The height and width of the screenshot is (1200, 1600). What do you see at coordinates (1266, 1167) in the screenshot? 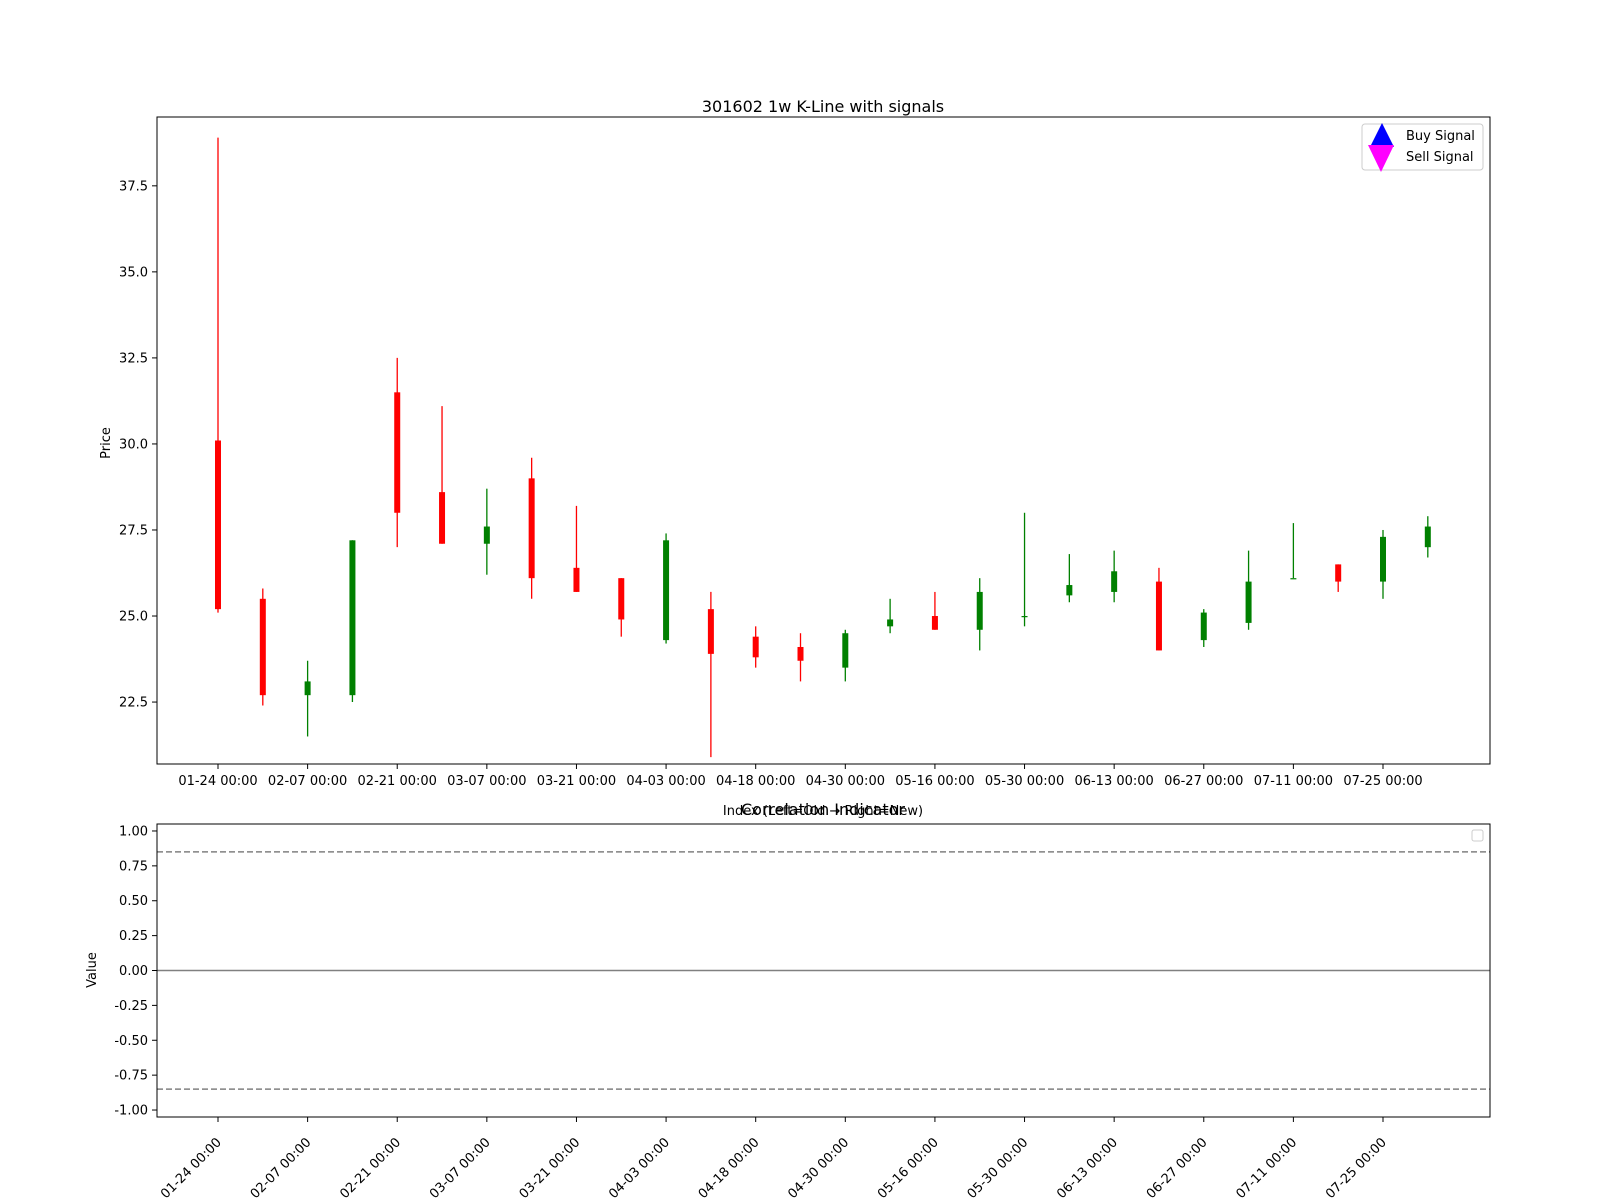
I see `correlation-xtick-label: 07-11 00:00` at bounding box center [1266, 1167].